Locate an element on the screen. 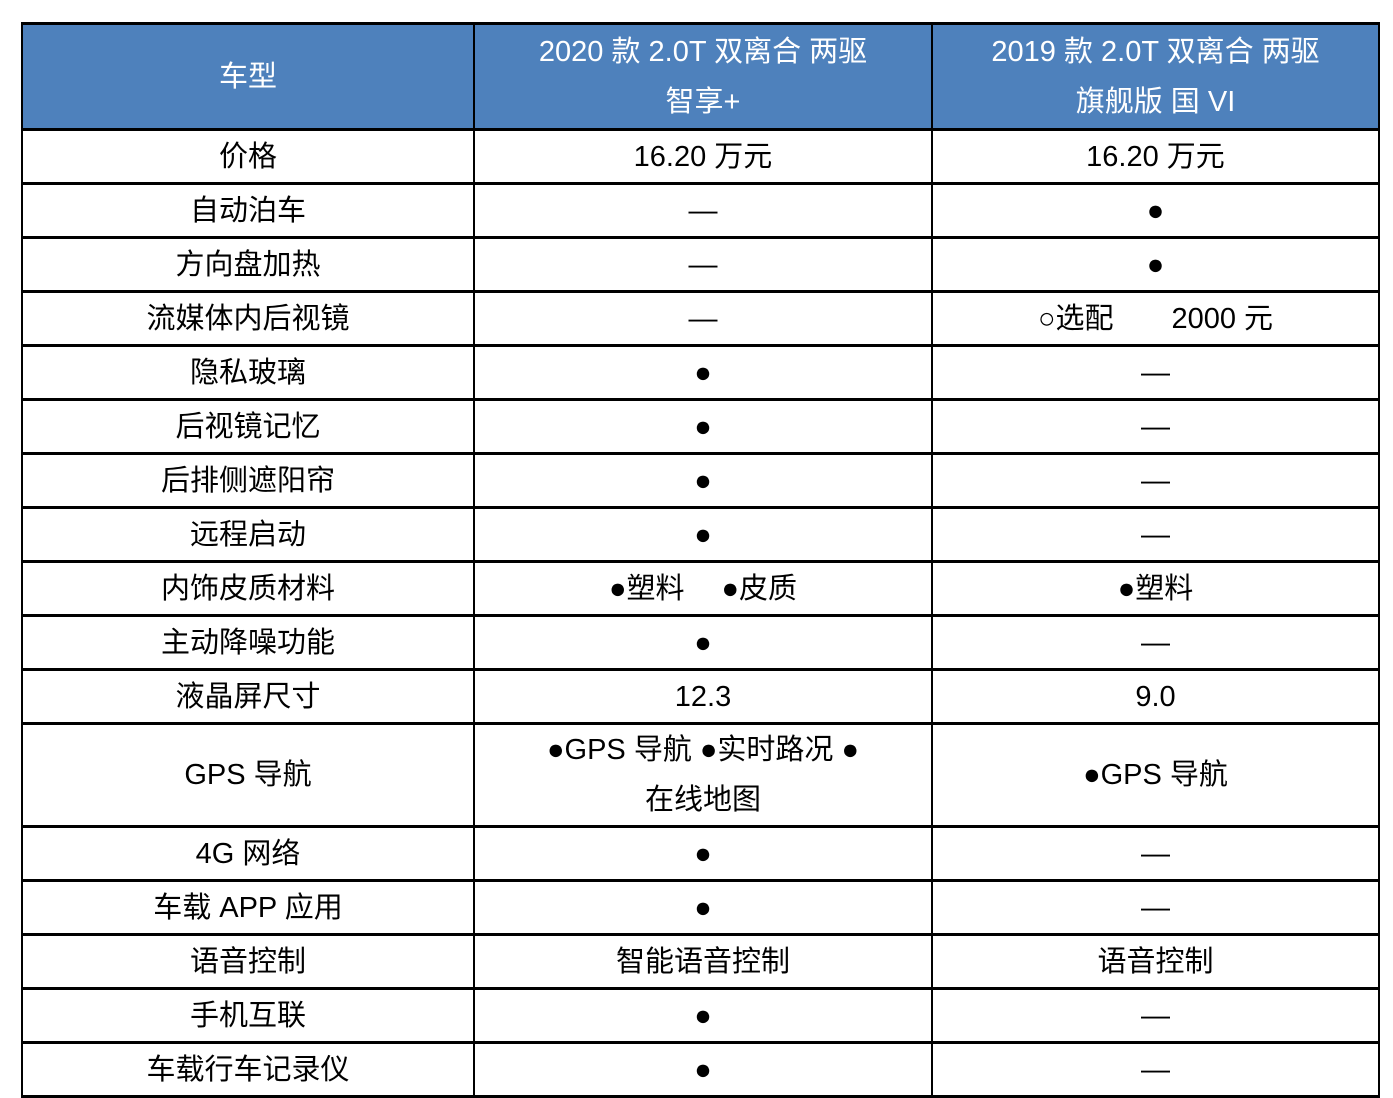  feature-cell: GPS 导航 is located at coordinates (248, 775).